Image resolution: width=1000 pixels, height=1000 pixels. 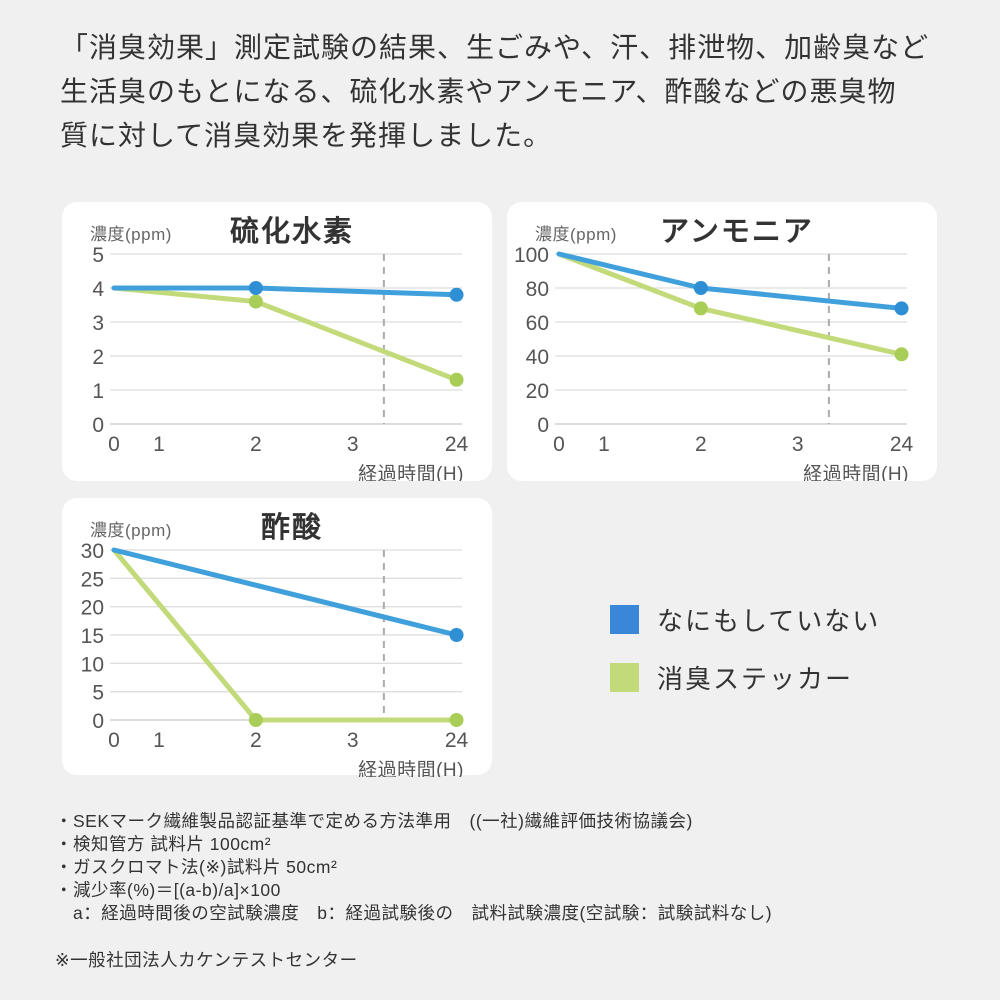 What do you see at coordinates (92, 552) in the screenshot?
I see `svg-text: 30` at bounding box center [92, 552].